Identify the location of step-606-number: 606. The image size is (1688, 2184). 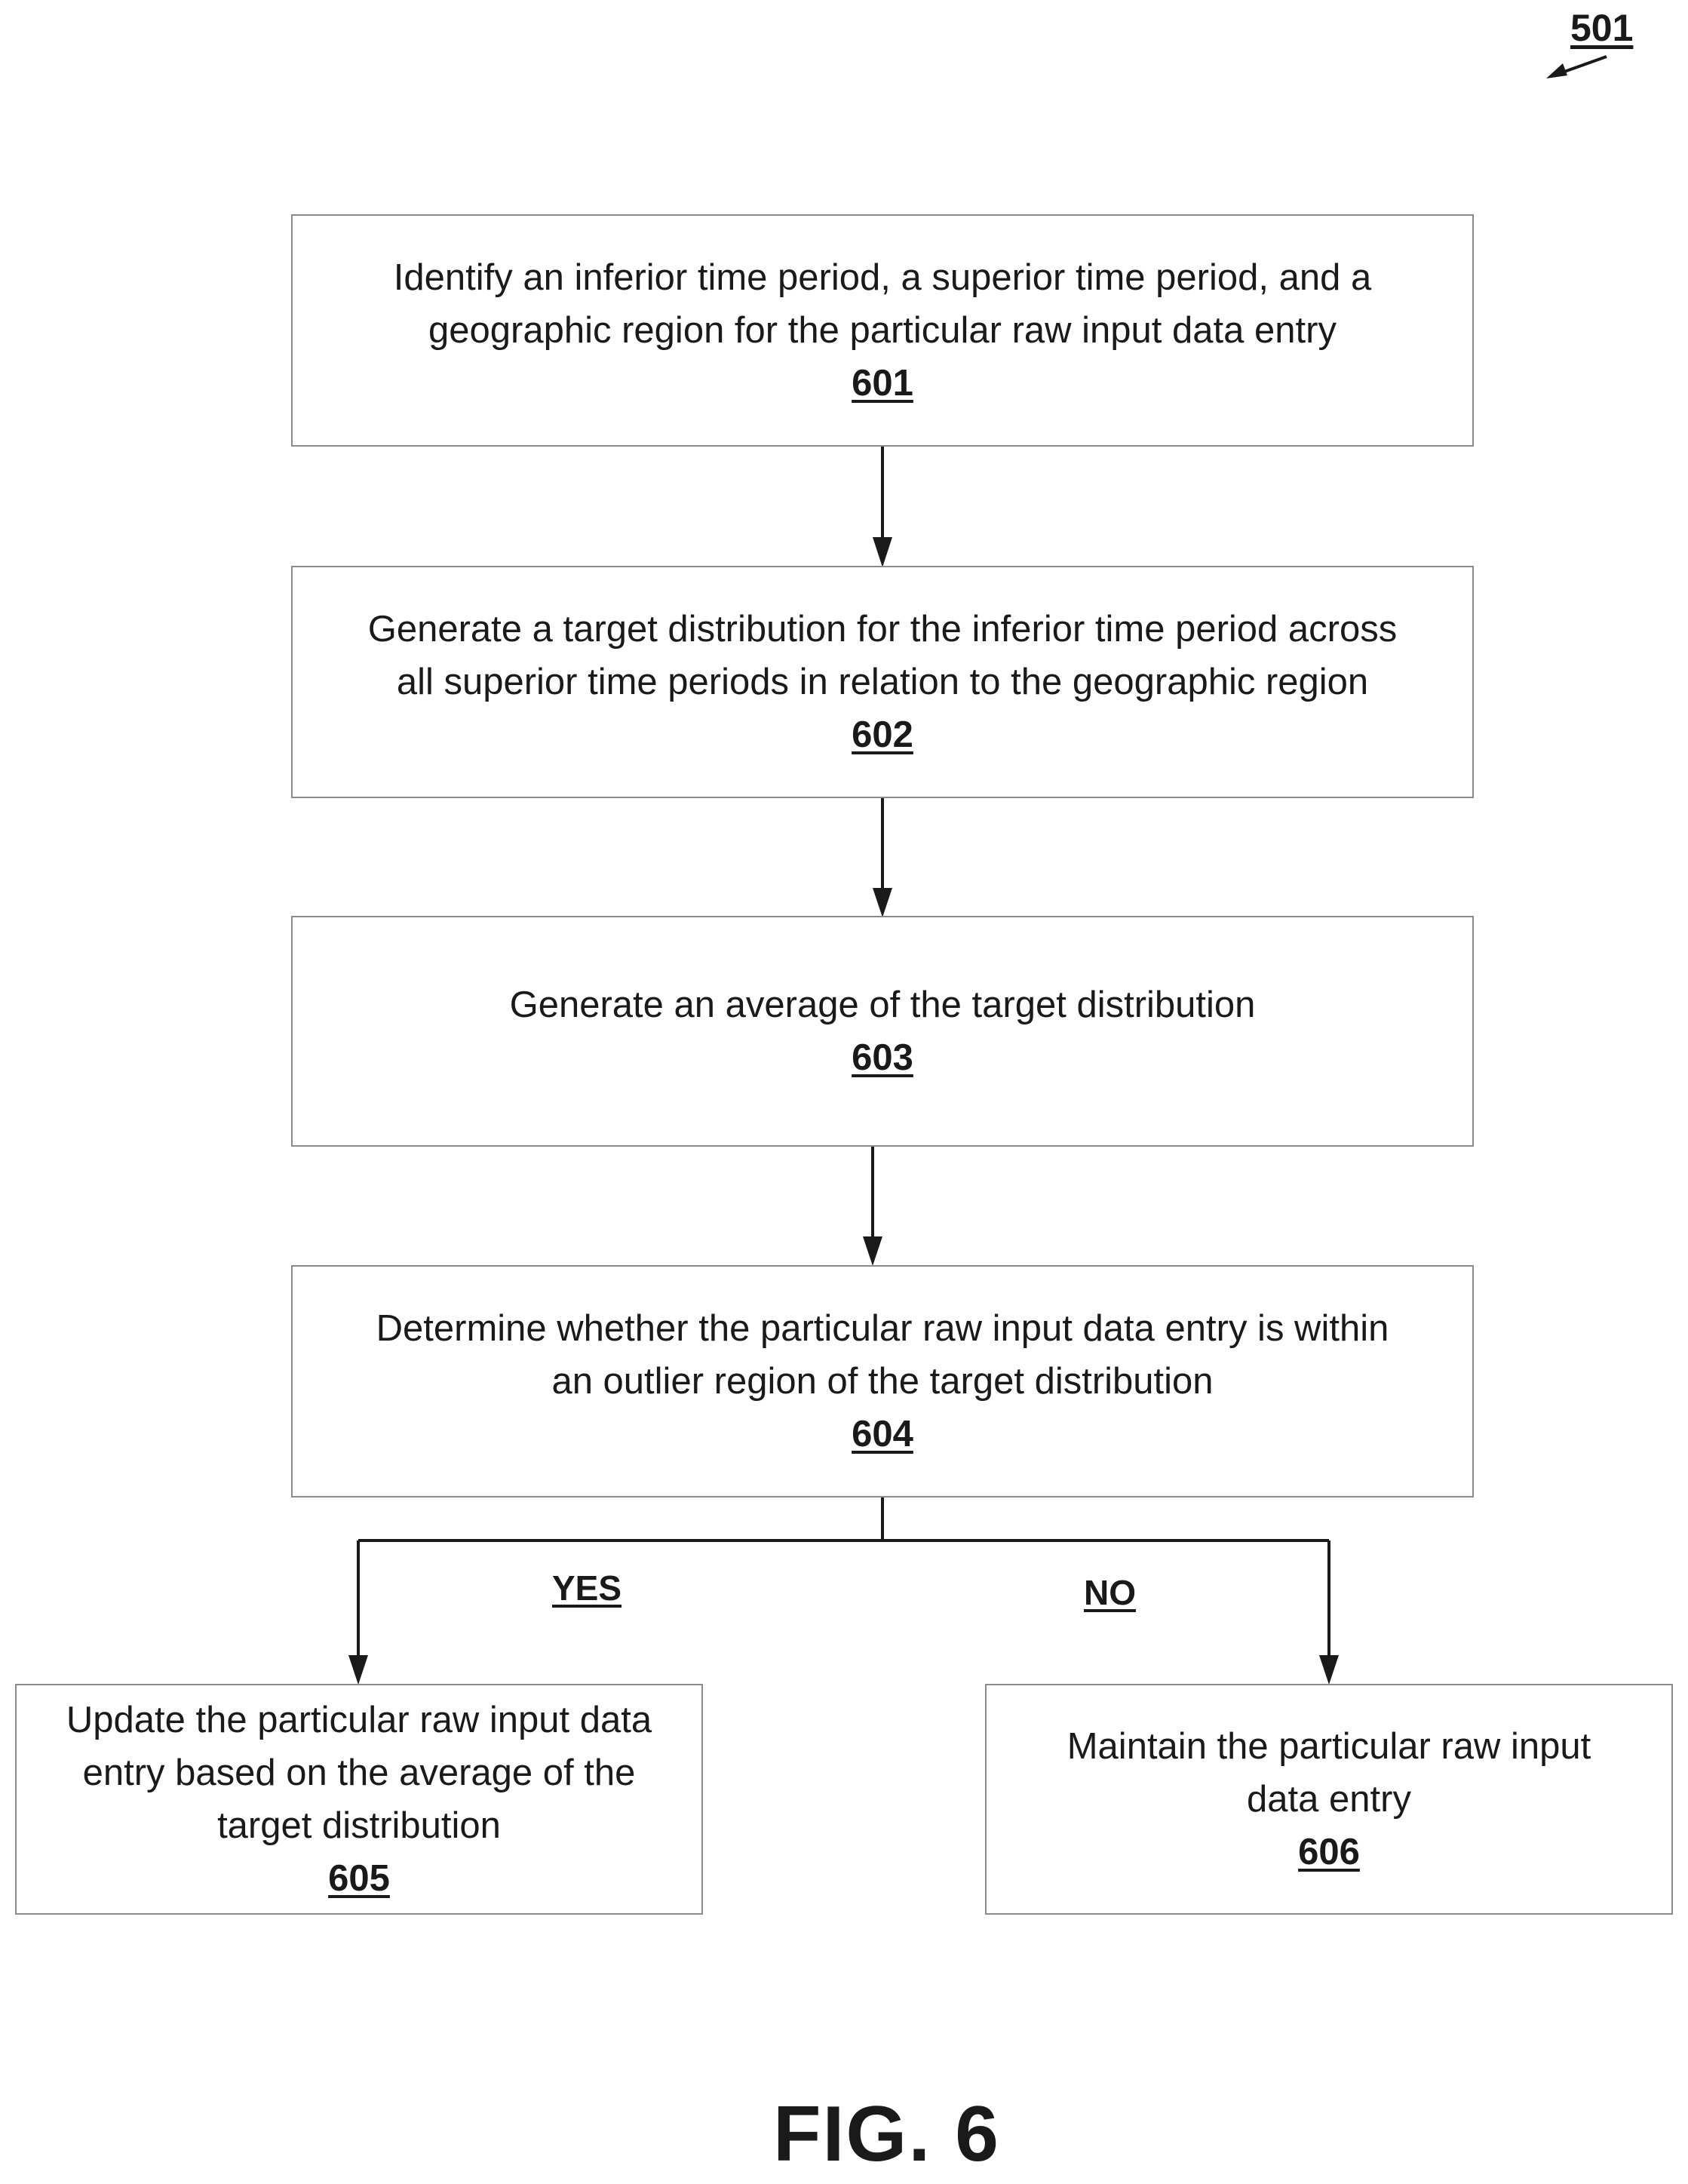
(1329, 1852).